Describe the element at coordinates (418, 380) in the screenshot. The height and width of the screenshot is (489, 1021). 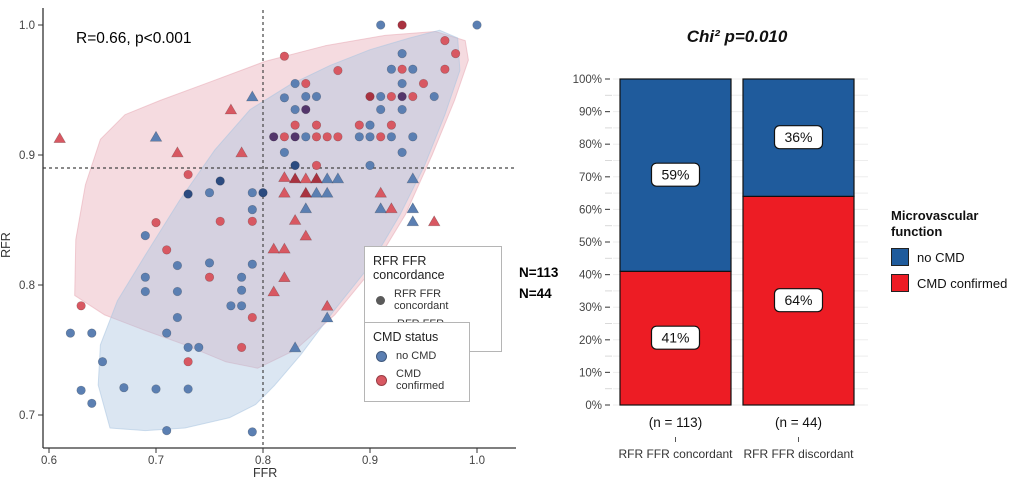
I see `legend-item-cmd-confirmed: CMD confirmed` at that location.